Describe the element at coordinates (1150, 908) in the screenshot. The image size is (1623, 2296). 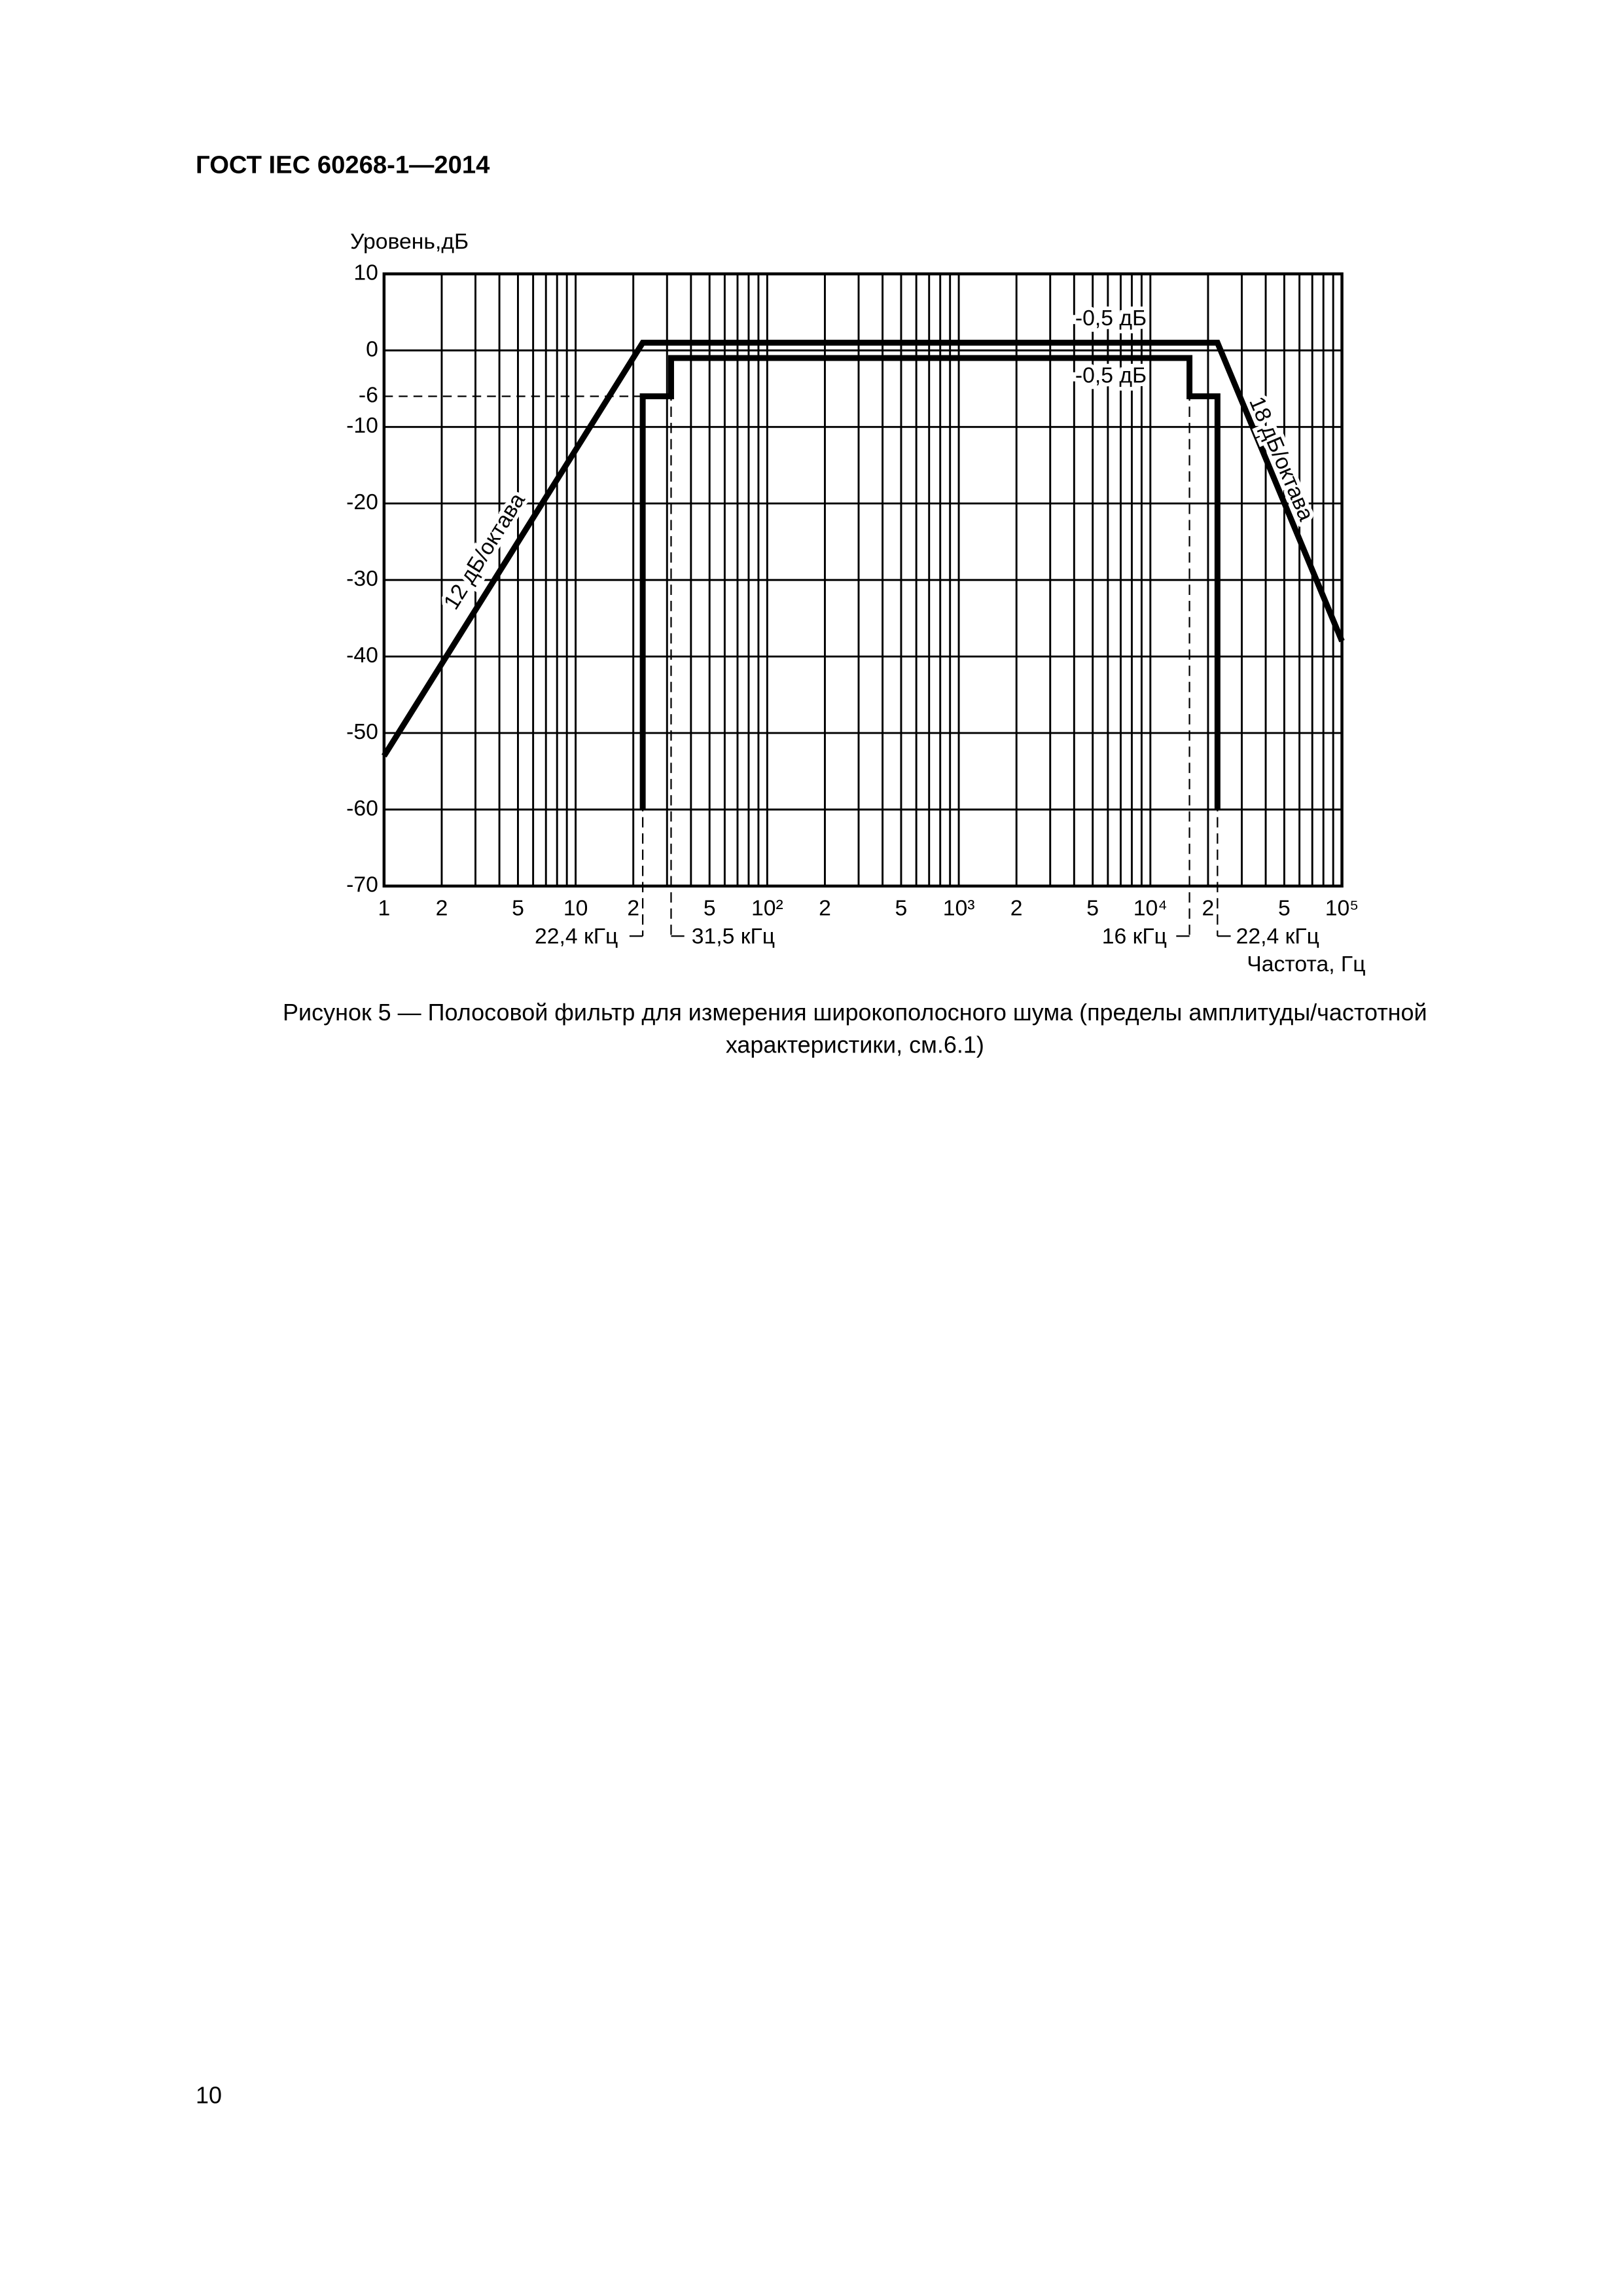
I see `x-tick-label: 10⁴` at that location.